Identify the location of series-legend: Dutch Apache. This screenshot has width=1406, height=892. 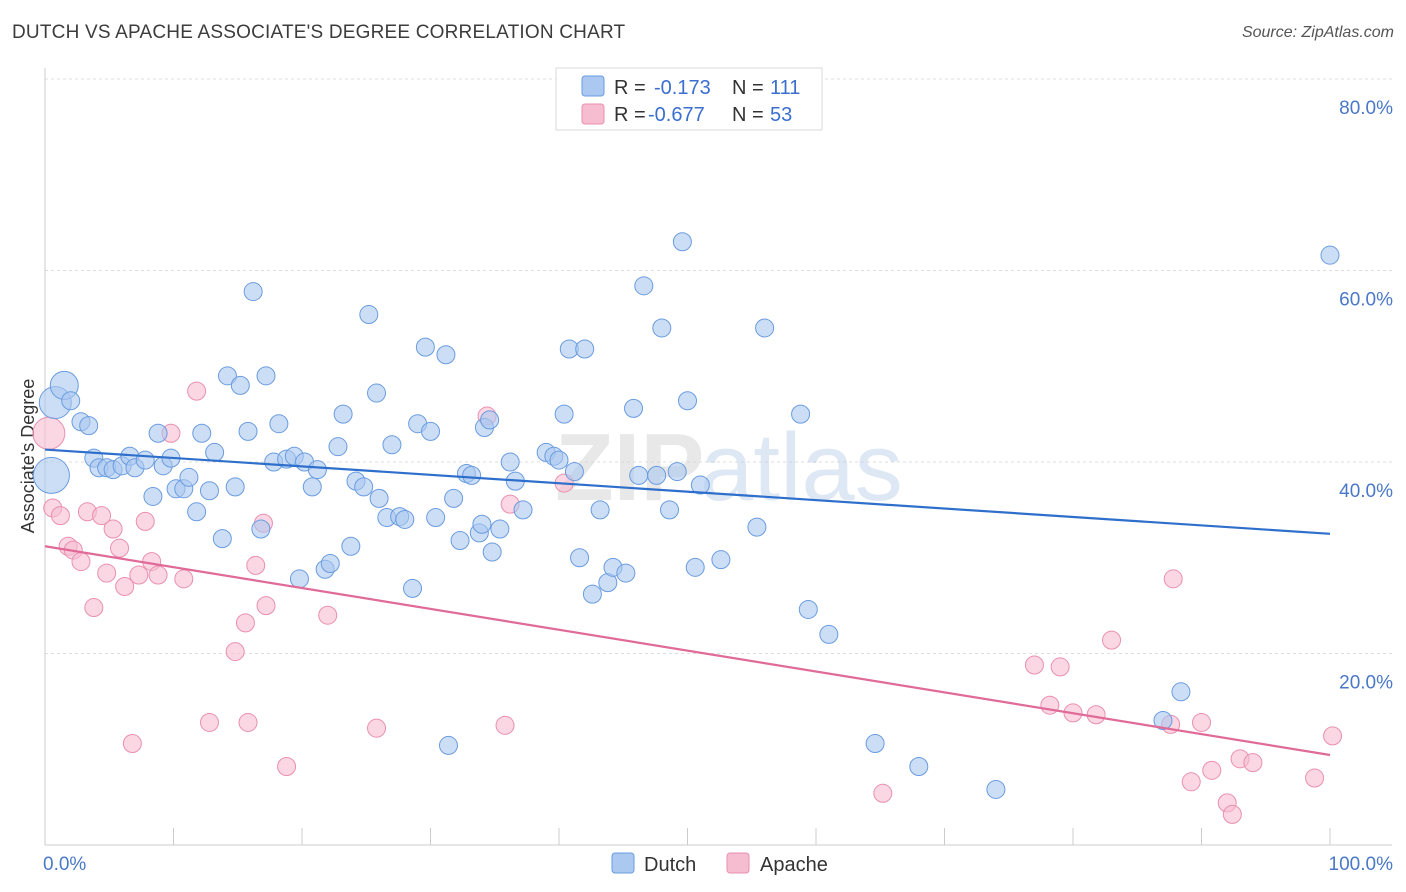
(719, 864).